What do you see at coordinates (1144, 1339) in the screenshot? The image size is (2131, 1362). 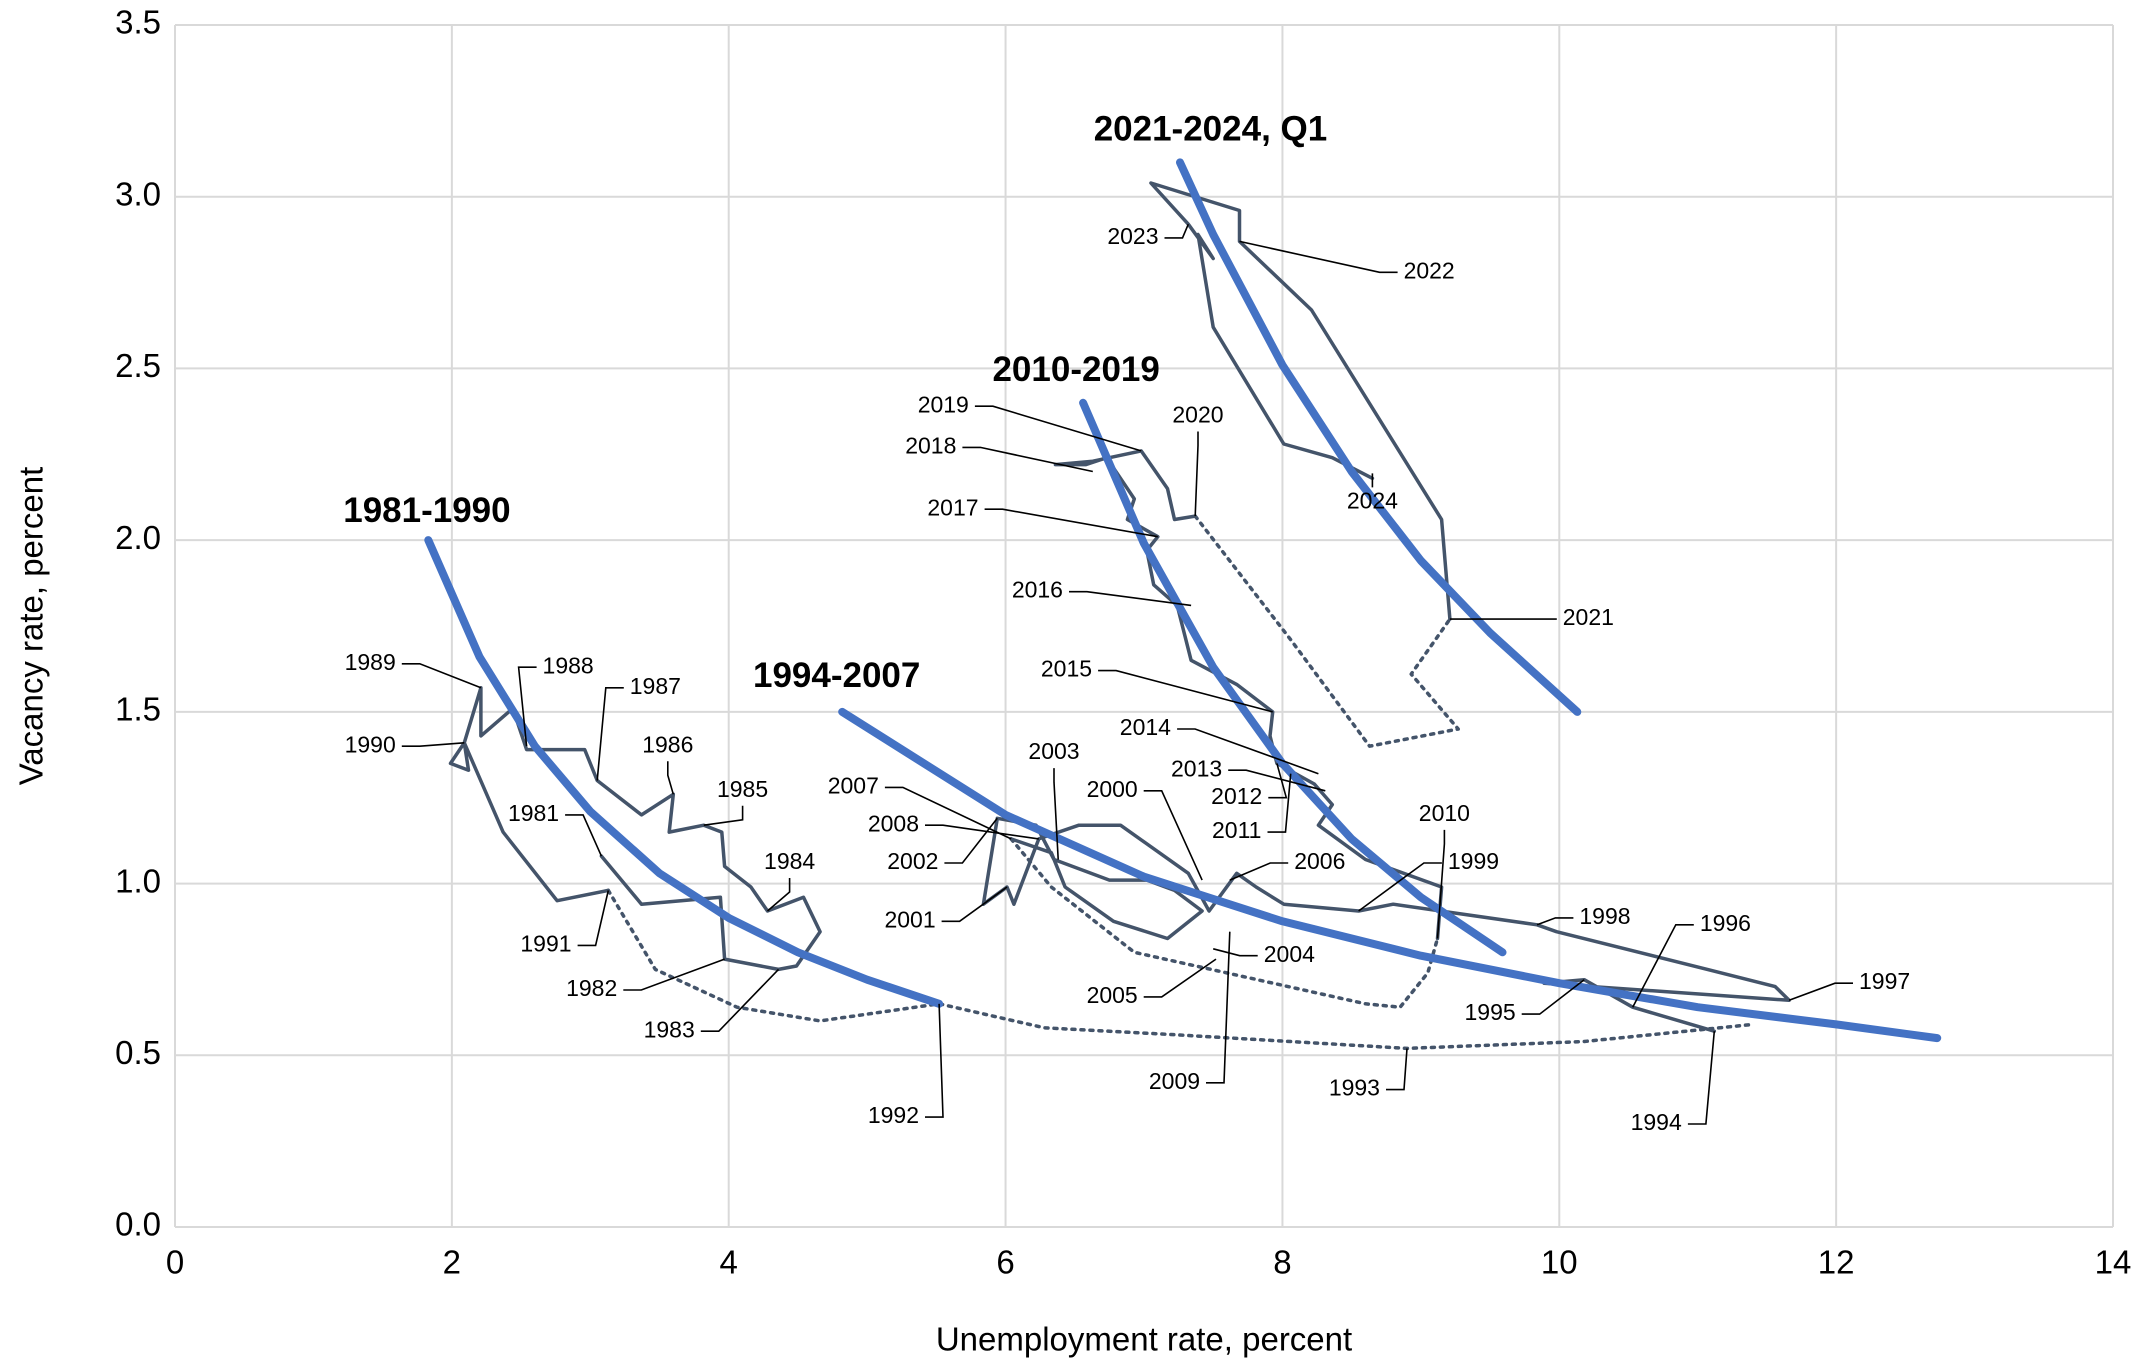 I see `x-axis-title: Unemployment rate, percent` at bounding box center [1144, 1339].